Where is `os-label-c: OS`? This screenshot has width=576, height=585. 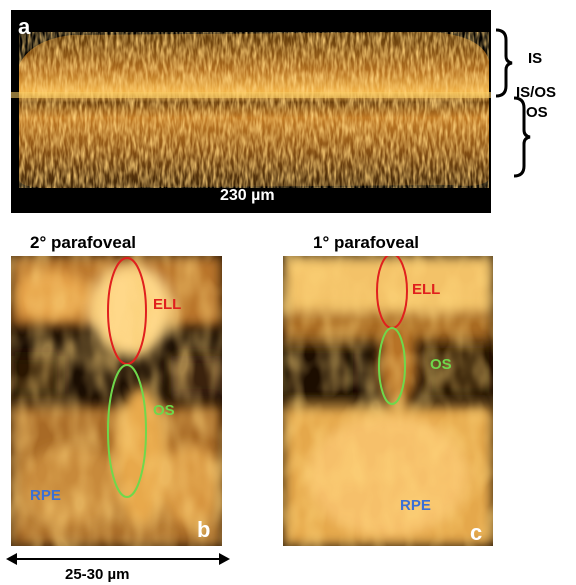 os-label-c: OS is located at coordinates (441, 364).